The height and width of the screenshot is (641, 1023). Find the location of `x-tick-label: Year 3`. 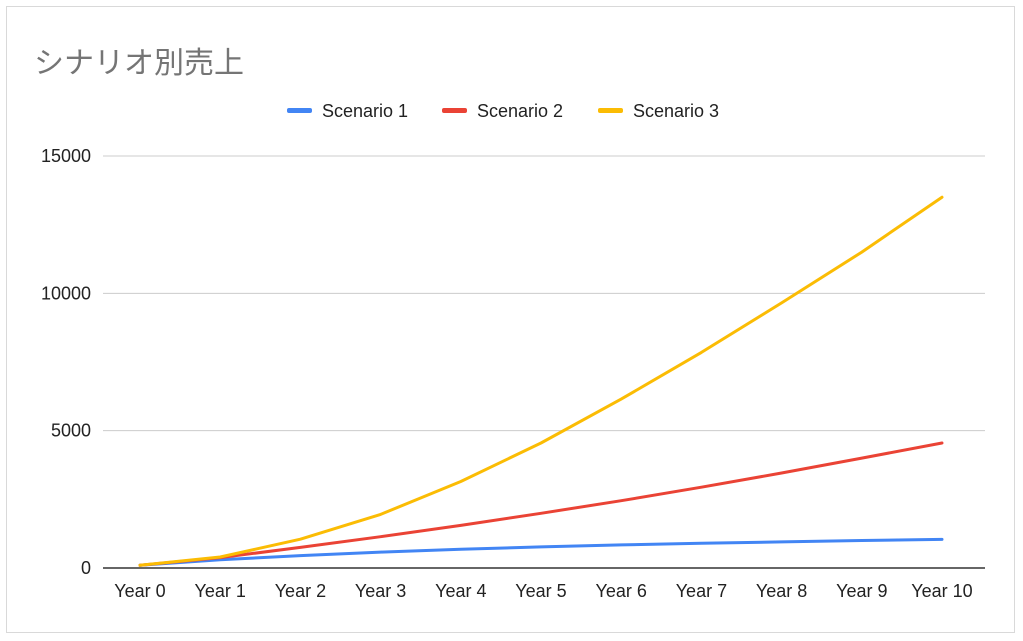

x-tick-label: Year 3 is located at coordinates (380, 591).